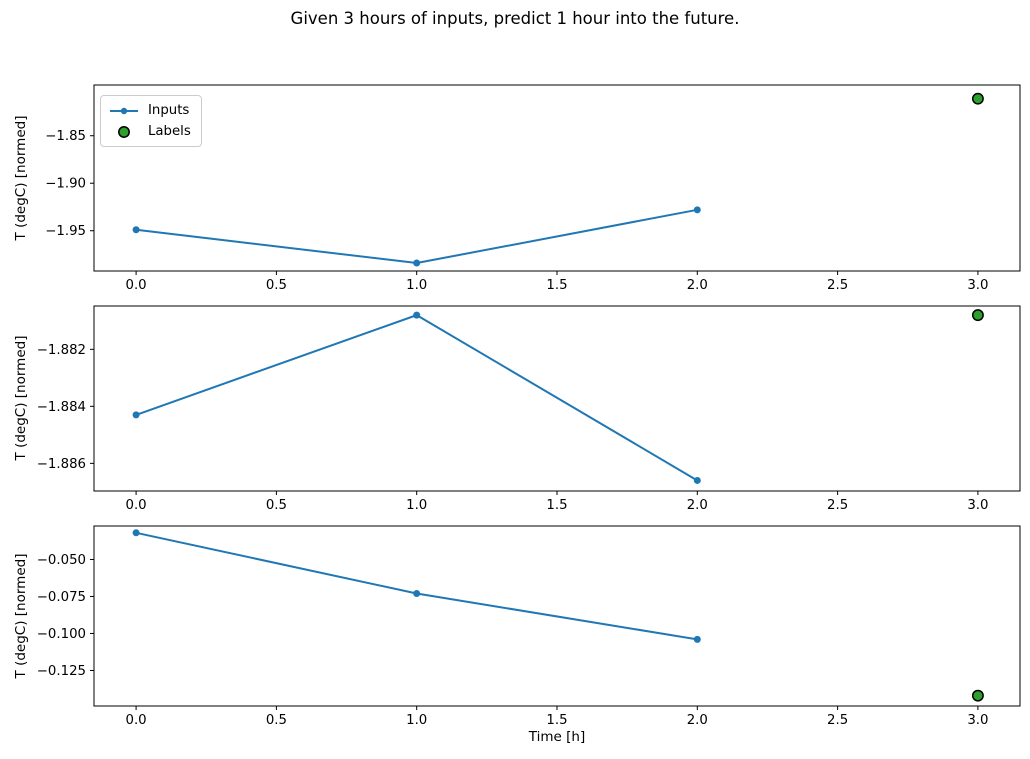  Describe the element at coordinates (61, 671) in the screenshot. I see `y-tick-label: −0.125` at that location.